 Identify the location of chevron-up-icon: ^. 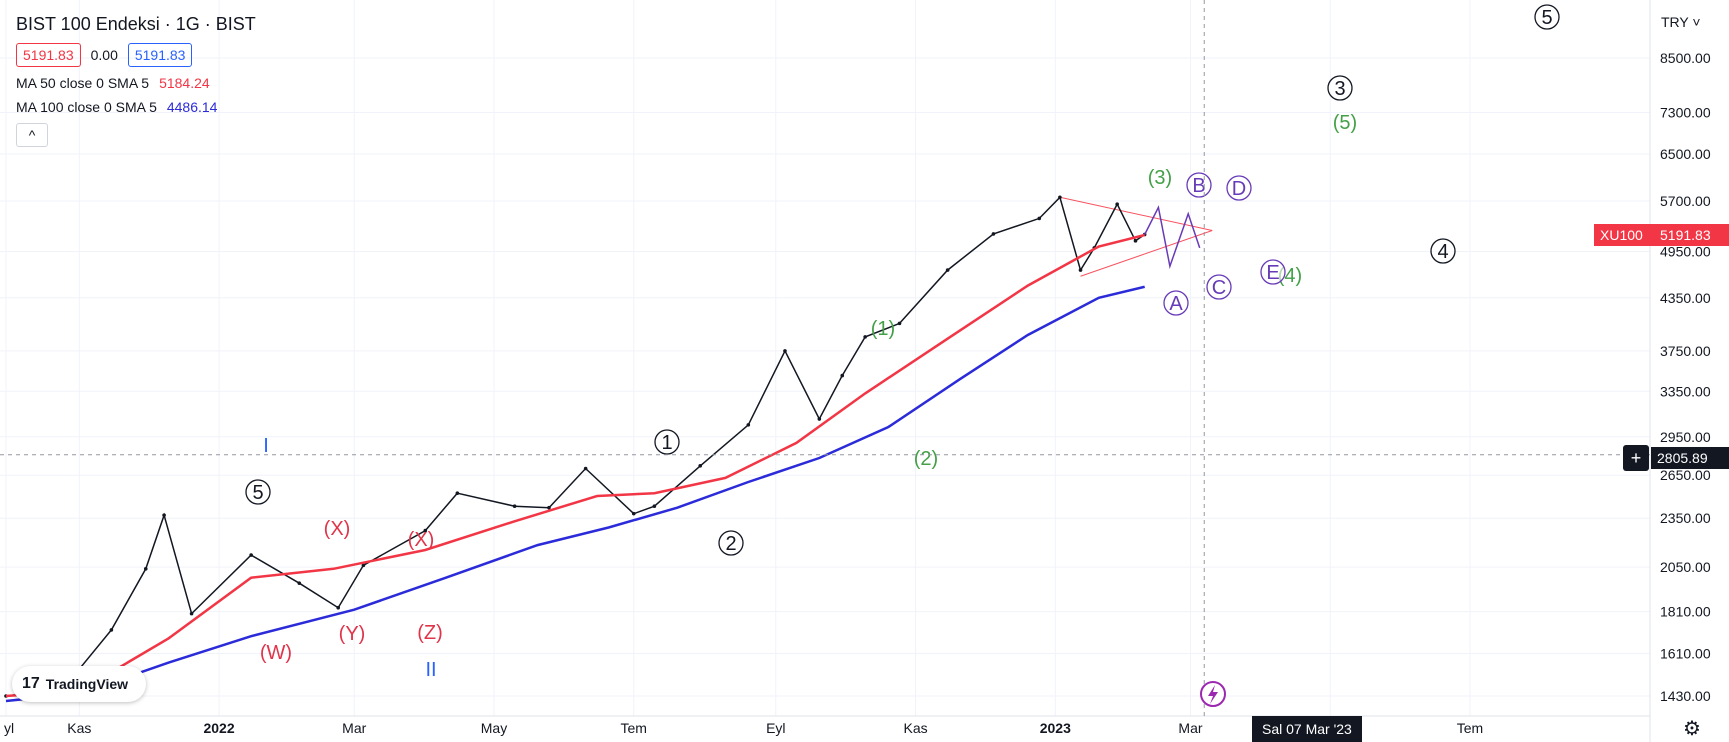
(32, 135).